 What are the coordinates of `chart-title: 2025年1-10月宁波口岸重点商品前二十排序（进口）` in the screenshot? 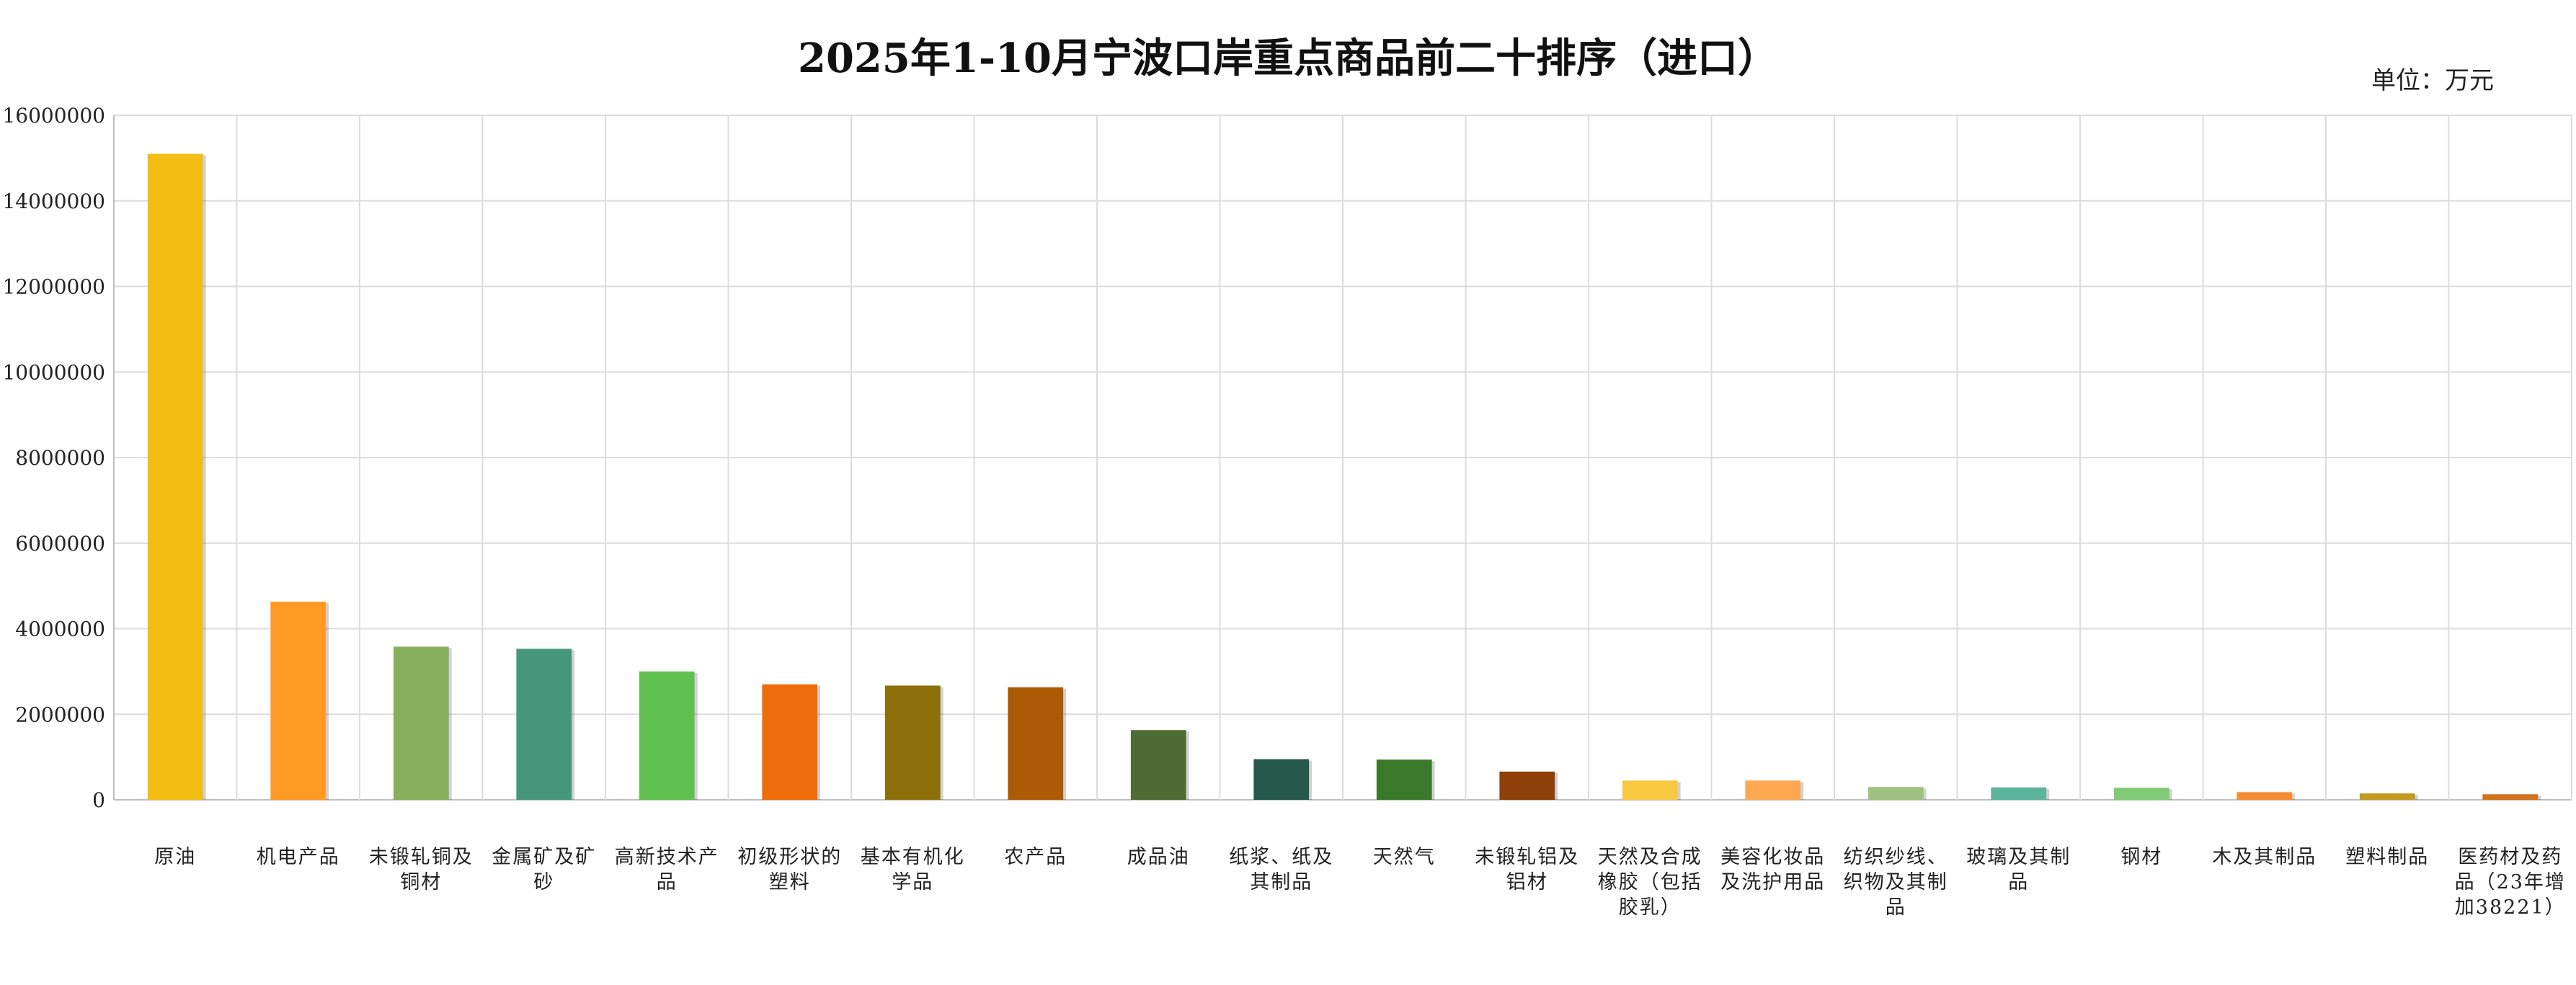 It's located at (1288, 58).